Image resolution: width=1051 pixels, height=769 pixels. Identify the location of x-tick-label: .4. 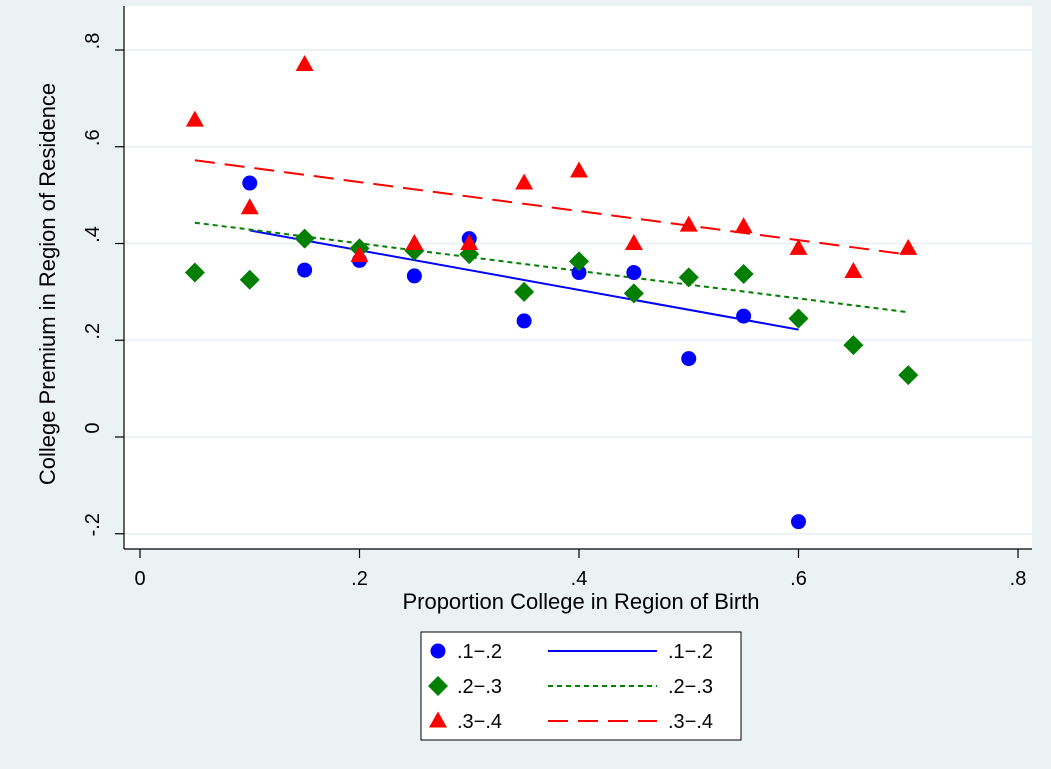
(579, 579).